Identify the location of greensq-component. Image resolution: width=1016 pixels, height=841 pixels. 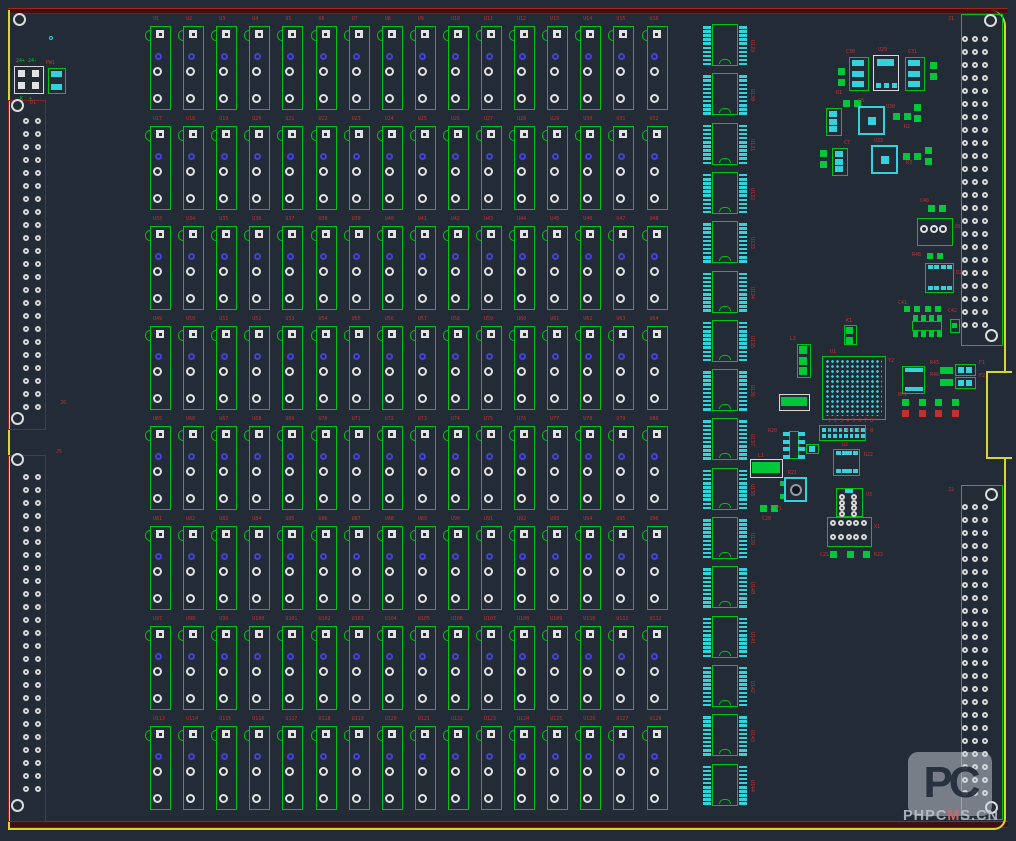
(955, 326).